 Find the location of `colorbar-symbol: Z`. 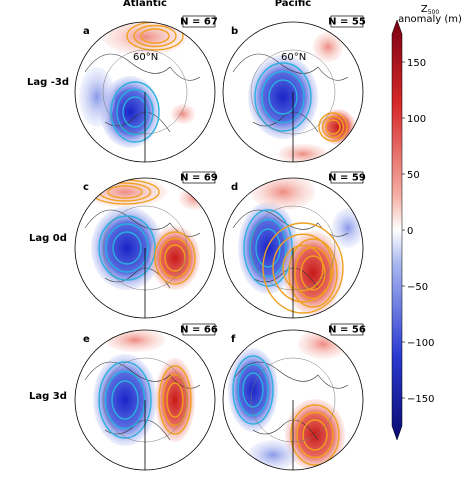

colorbar-symbol: Z is located at coordinates (424, 9).